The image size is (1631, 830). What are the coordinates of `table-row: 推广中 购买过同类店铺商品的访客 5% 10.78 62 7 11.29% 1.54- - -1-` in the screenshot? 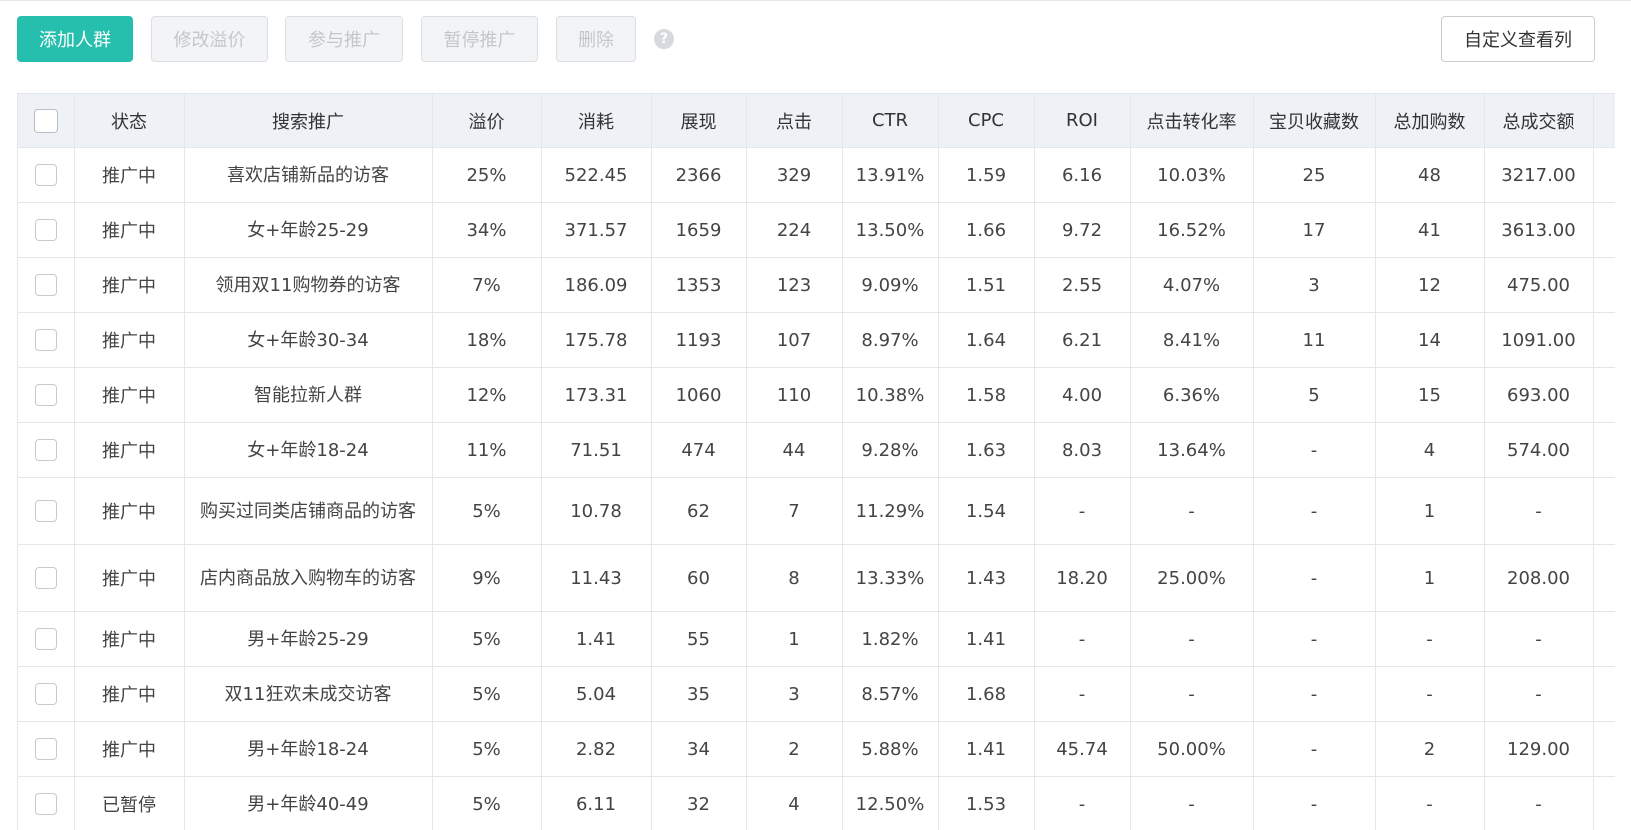 It's located at (816, 511).